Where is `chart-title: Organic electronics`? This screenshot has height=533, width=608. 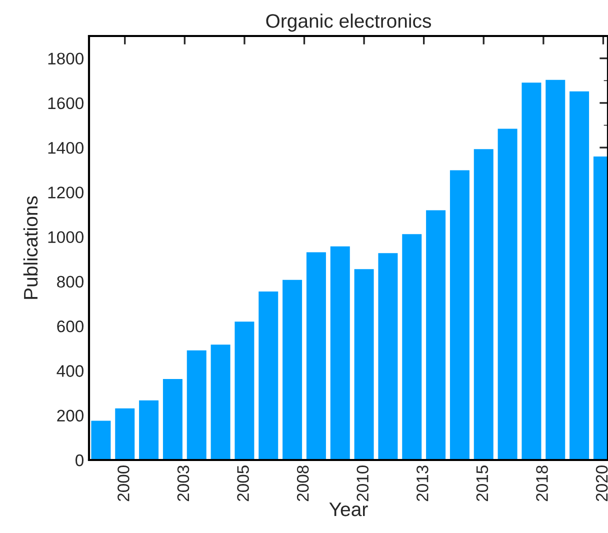 chart-title: Organic electronics is located at coordinates (349, 23).